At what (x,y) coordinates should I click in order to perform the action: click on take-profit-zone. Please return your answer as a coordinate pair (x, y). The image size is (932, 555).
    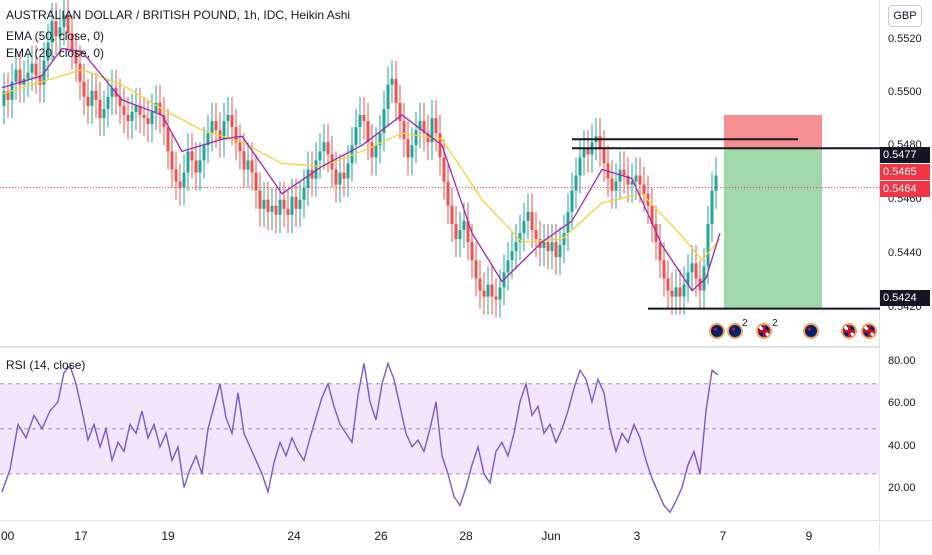
    Looking at the image, I should click on (773, 228).